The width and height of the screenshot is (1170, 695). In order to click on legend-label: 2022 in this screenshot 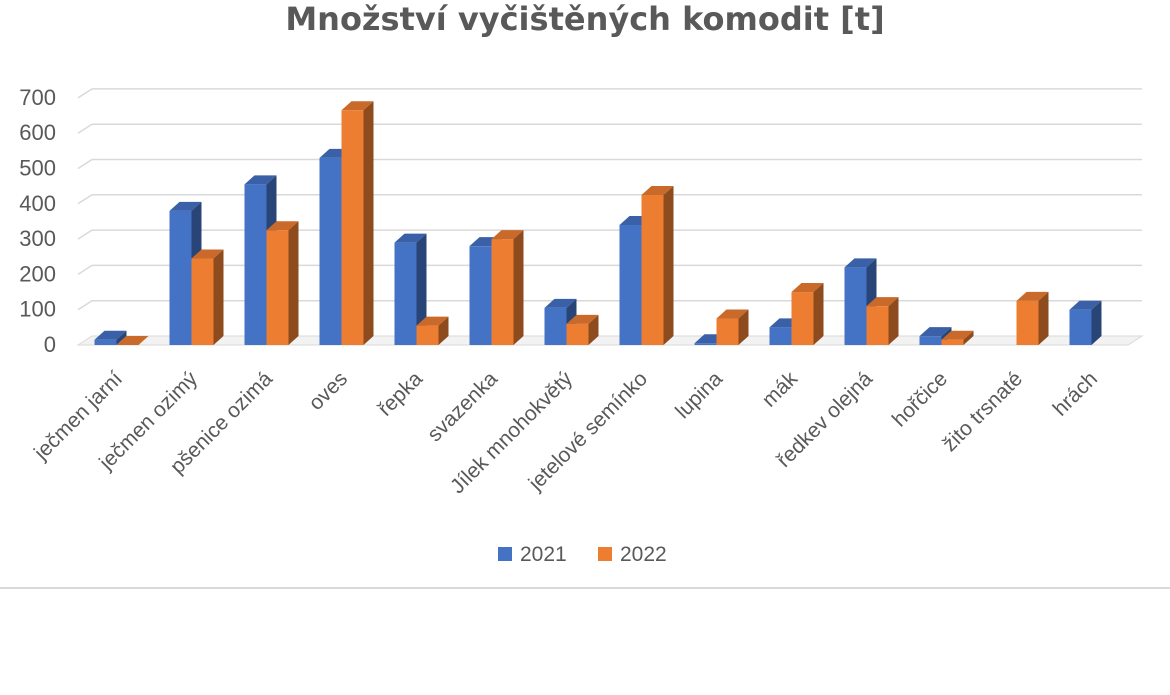, I will do `click(643, 554)`.